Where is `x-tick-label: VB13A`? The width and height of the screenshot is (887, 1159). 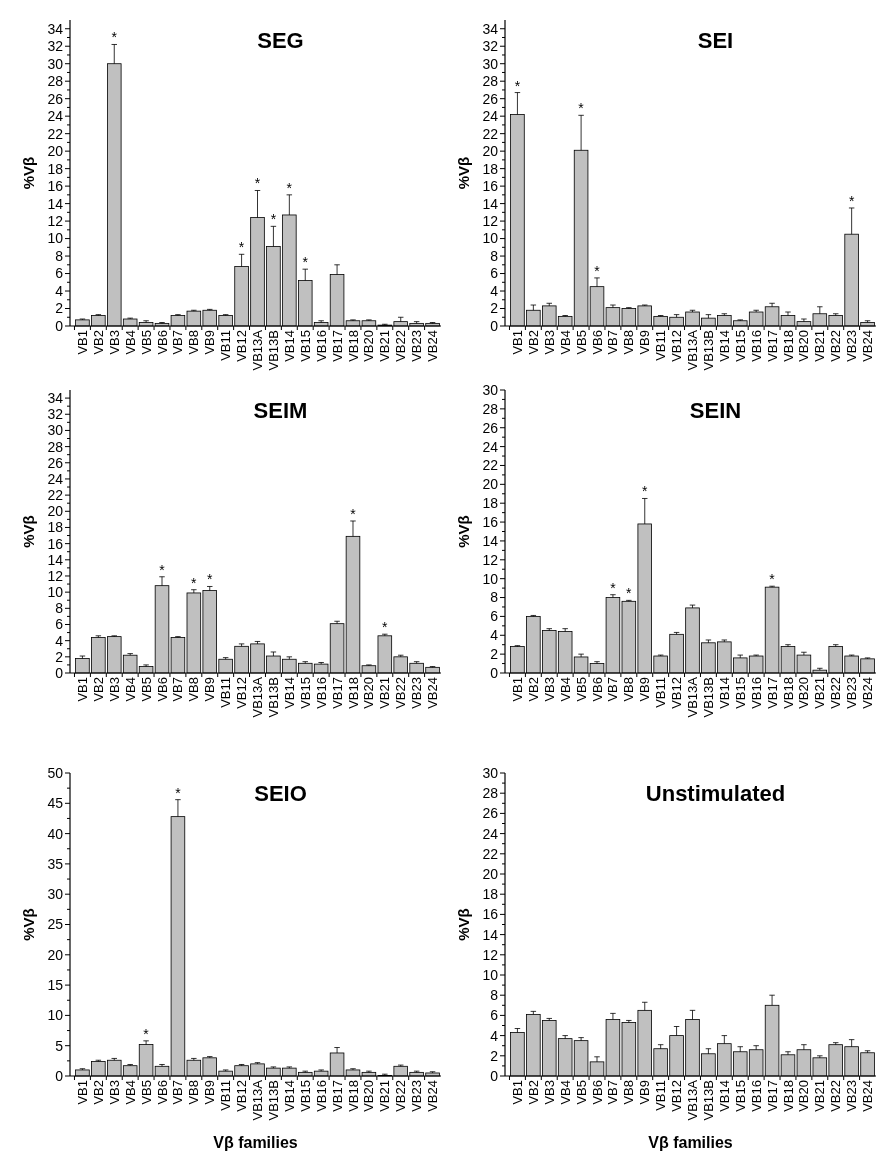
x-tick-label: VB13A is located at coordinates (693, 697).